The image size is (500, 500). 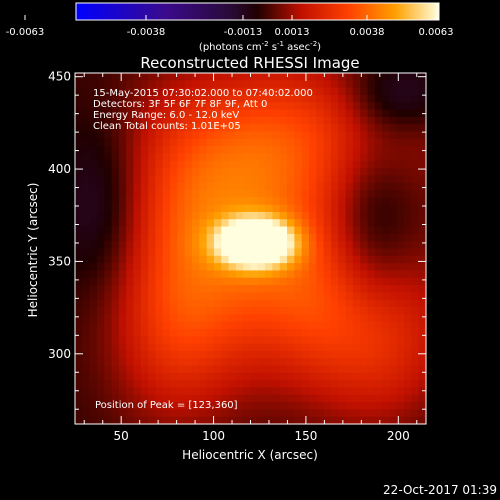 I want to click on x-tick-label: 150, so click(x=305, y=436).